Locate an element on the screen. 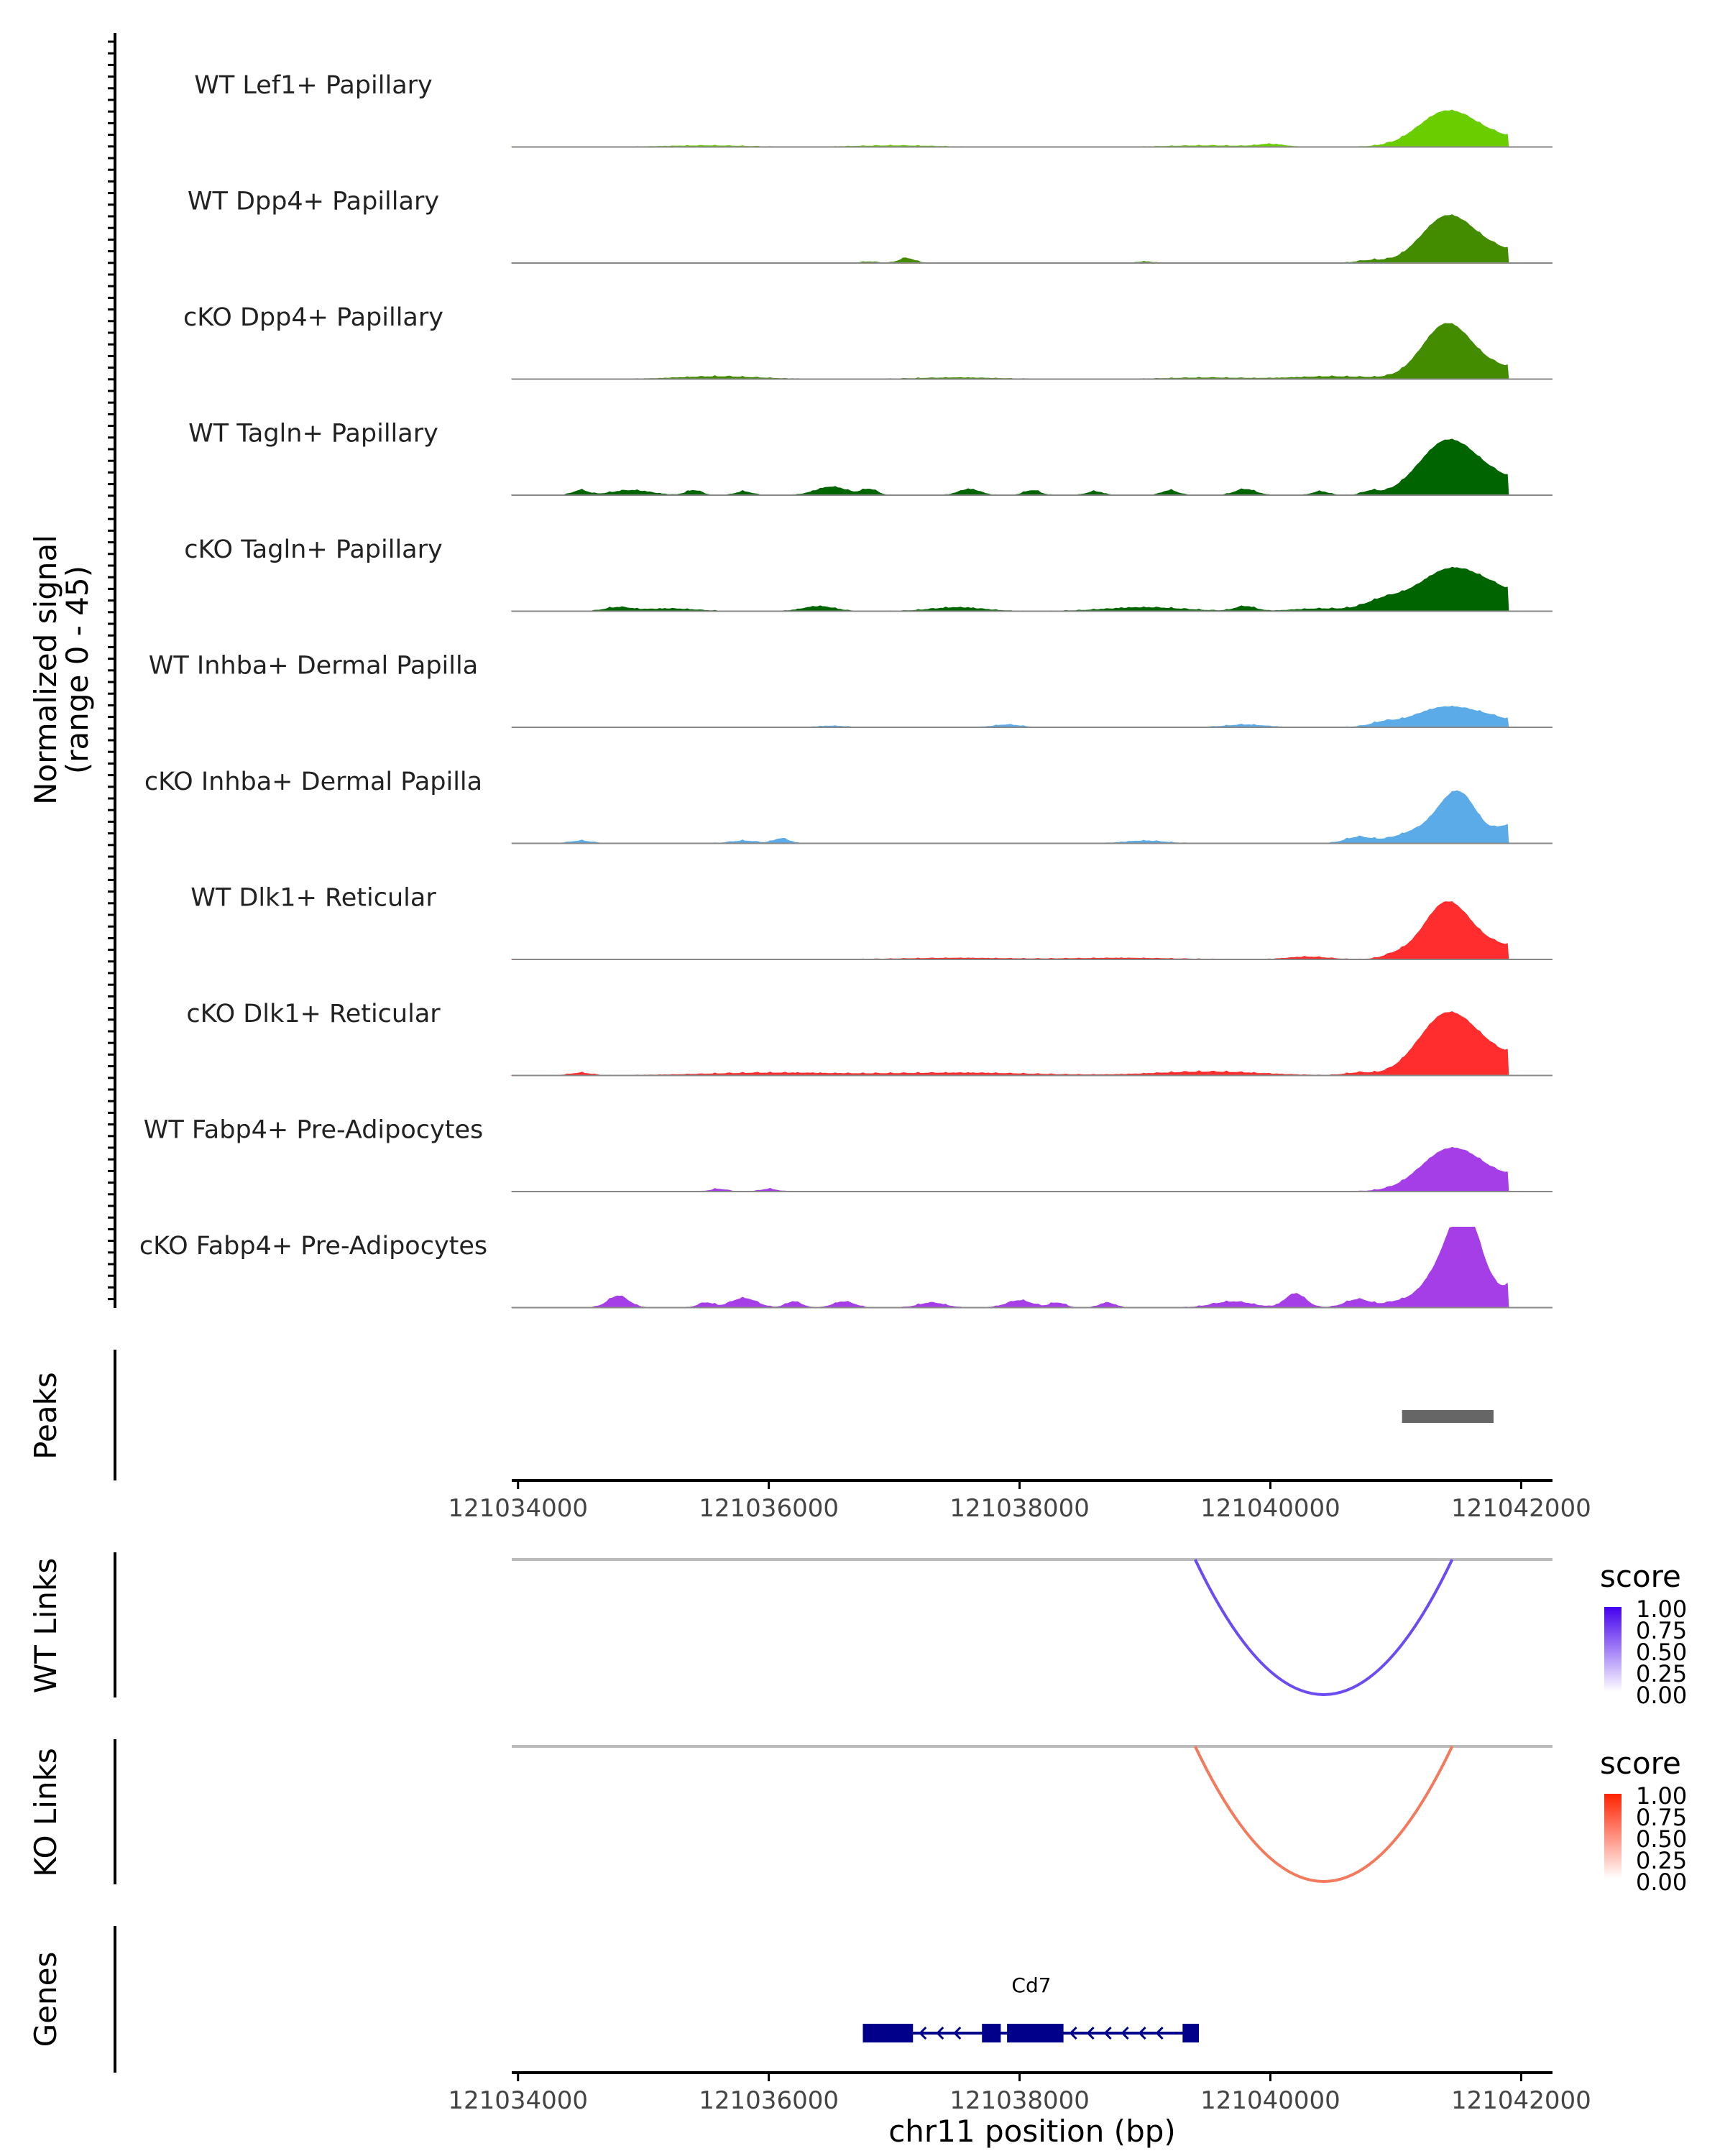  coverage-track: cKO Dlk1+ Reticular is located at coordinates (869, 1038).